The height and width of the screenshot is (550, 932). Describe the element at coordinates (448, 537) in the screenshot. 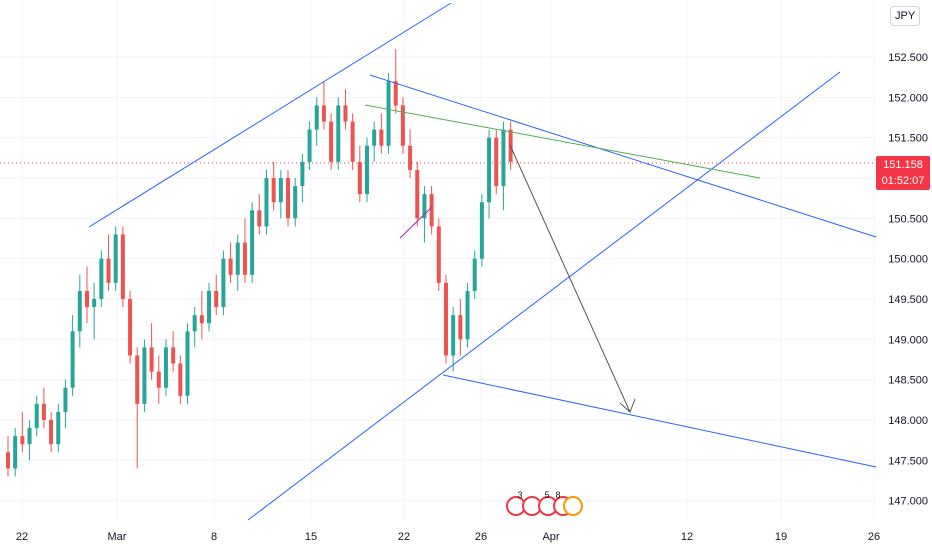

I see `x-axis: 22 Mar 8 15 22 26 Apr 12 19 26` at that location.